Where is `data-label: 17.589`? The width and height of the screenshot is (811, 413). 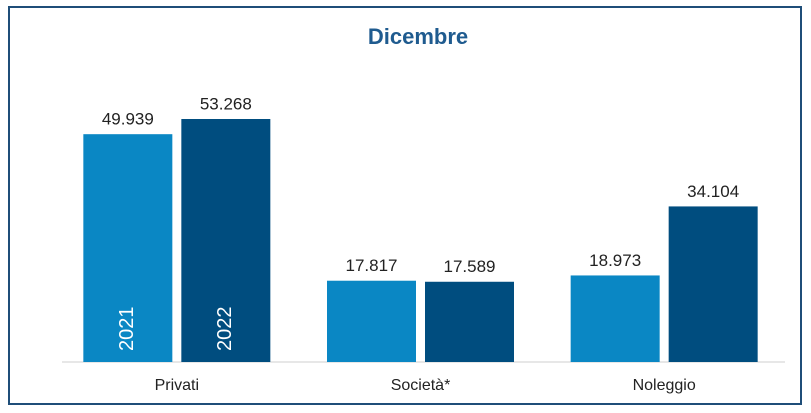
data-label: 17.589 is located at coordinates (470, 266).